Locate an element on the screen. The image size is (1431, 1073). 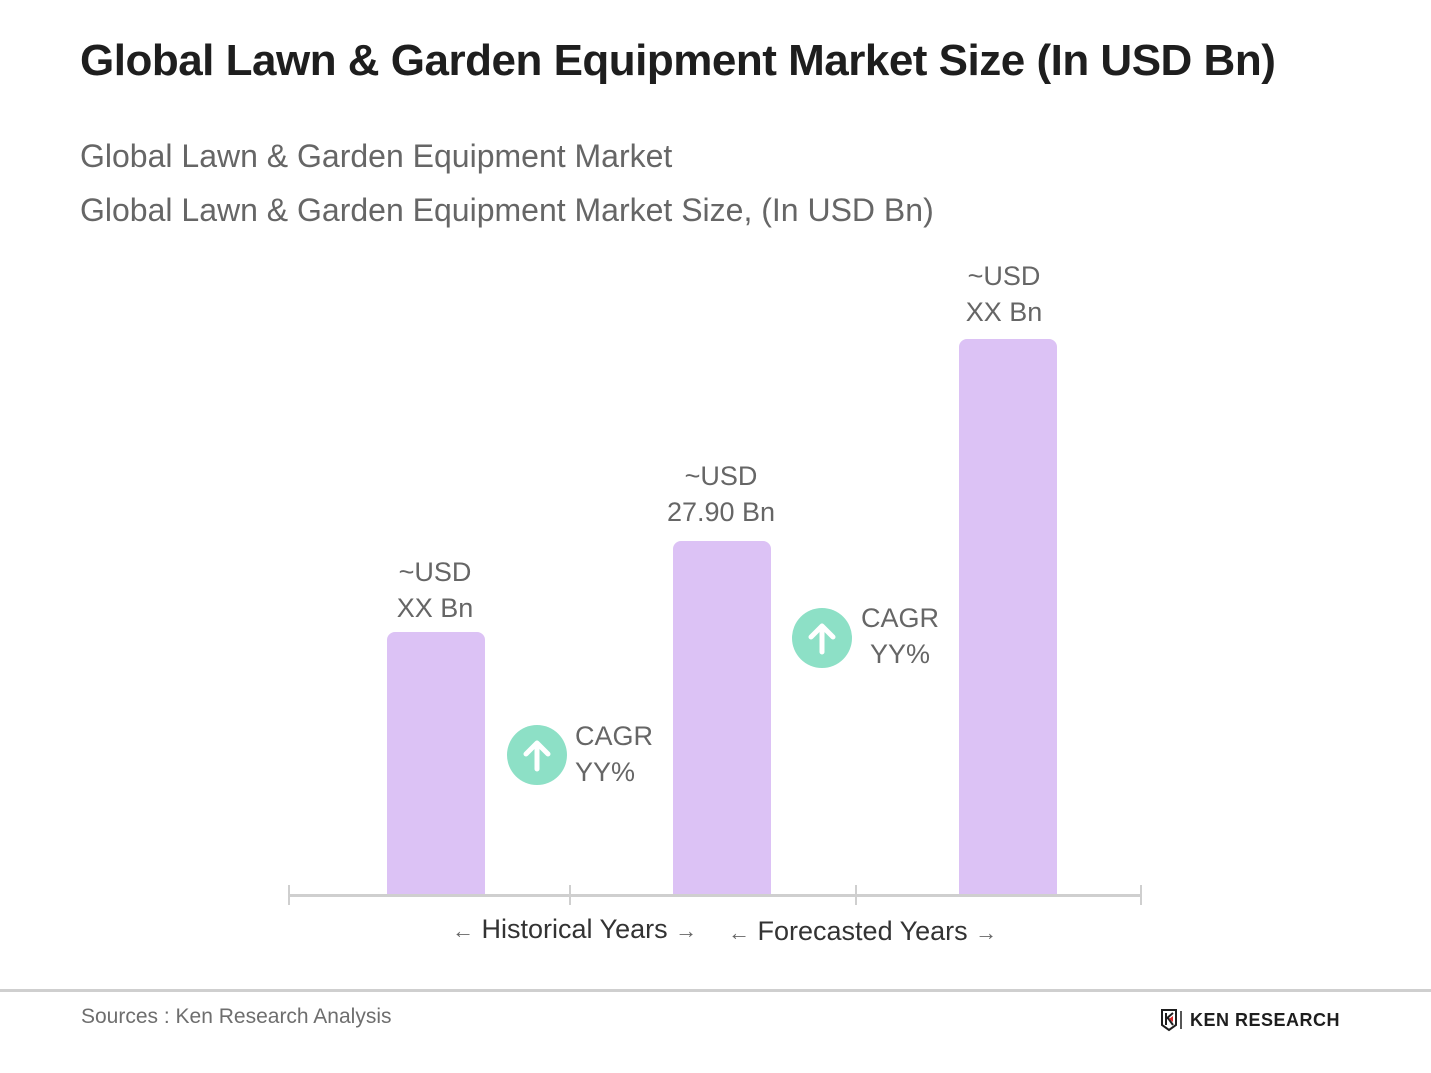
bar-label-2: ~USD 27.90 Bn is located at coordinates (721, 494).